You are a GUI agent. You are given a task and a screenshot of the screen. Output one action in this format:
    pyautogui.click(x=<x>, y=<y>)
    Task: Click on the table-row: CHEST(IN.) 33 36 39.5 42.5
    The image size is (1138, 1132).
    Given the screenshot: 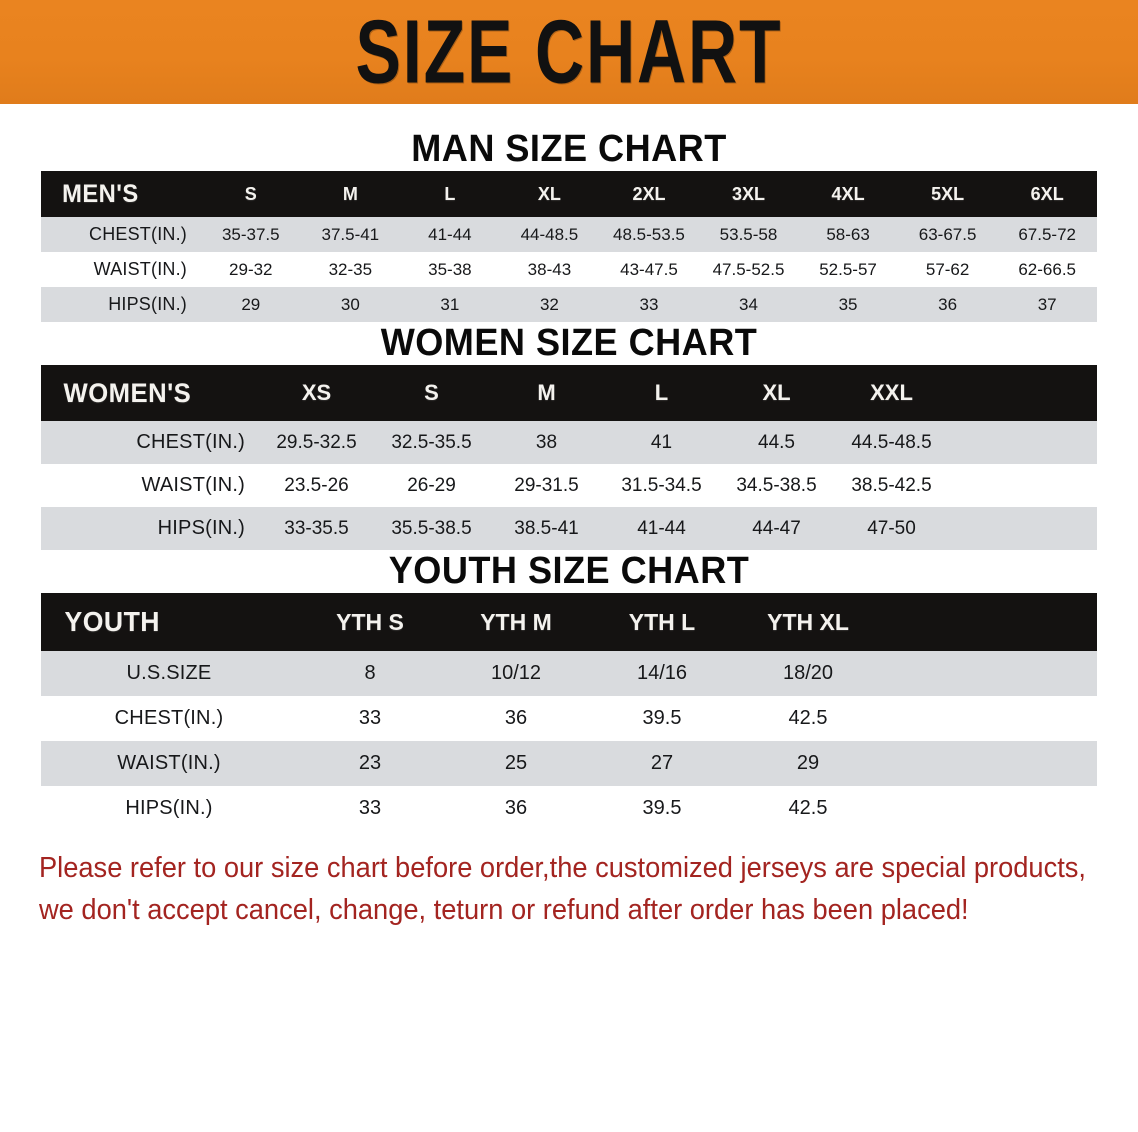 What is the action you would take?
    pyautogui.click(x=569, y=718)
    